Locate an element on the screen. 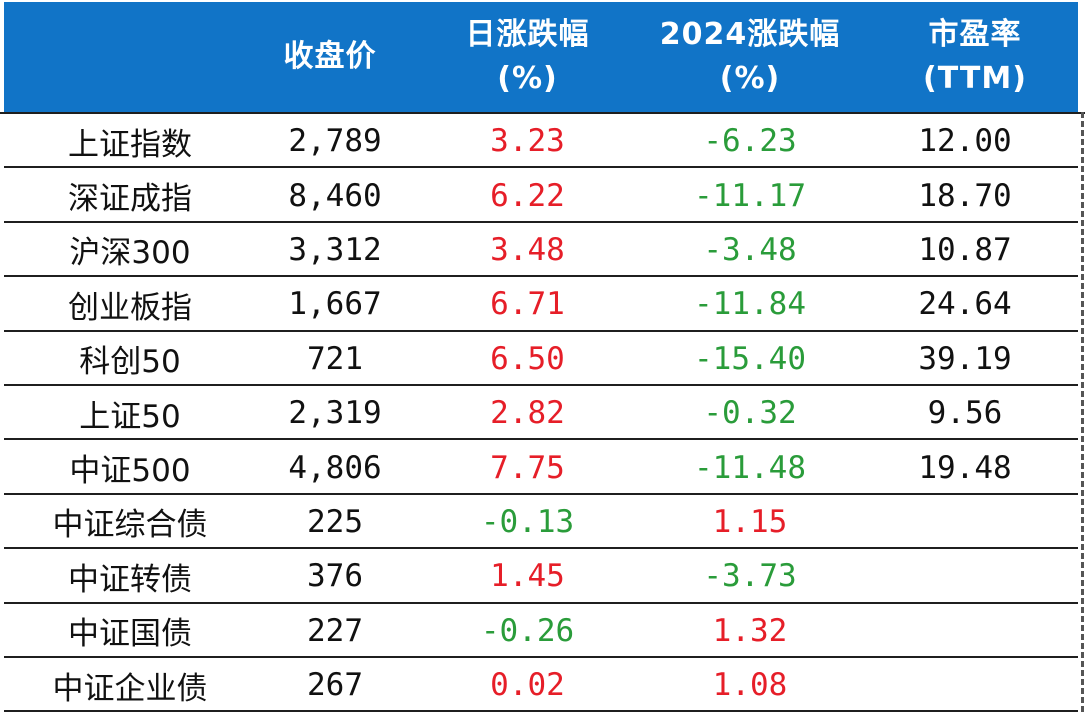  table-row: 中证转债 376 1.45 -3.73 is located at coordinates (542, 576).